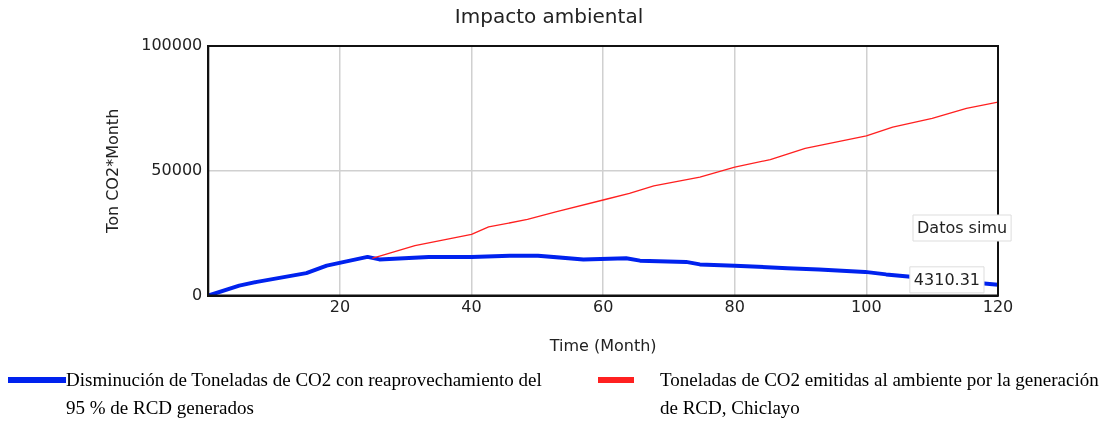  Describe the element at coordinates (947, 279) in the screenshot. I see `annotation: 4310.31` at that location.